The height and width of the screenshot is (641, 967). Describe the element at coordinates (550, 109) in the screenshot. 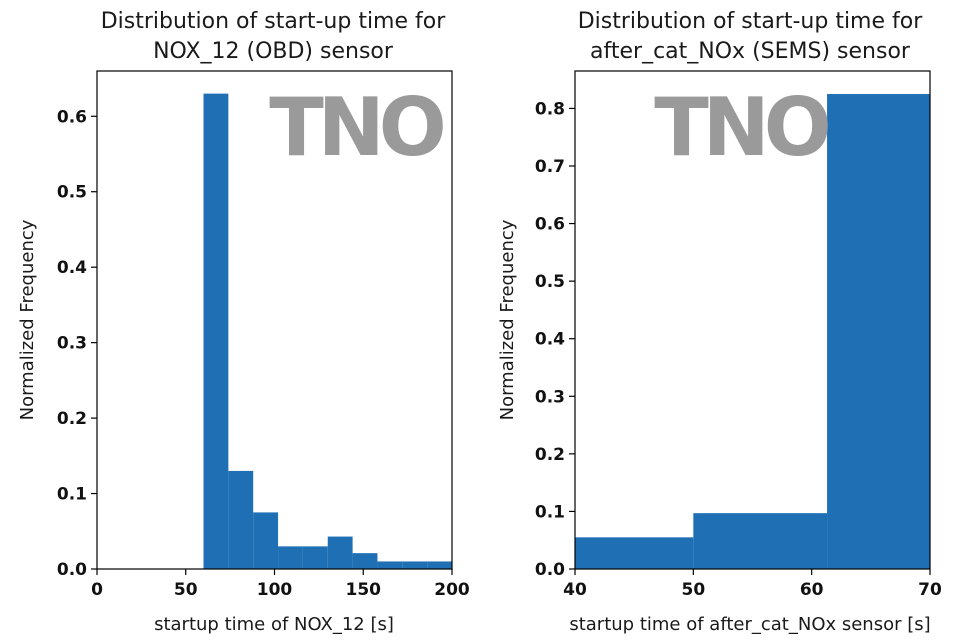

I see `y-tick-label-8: 0.8` at that location.